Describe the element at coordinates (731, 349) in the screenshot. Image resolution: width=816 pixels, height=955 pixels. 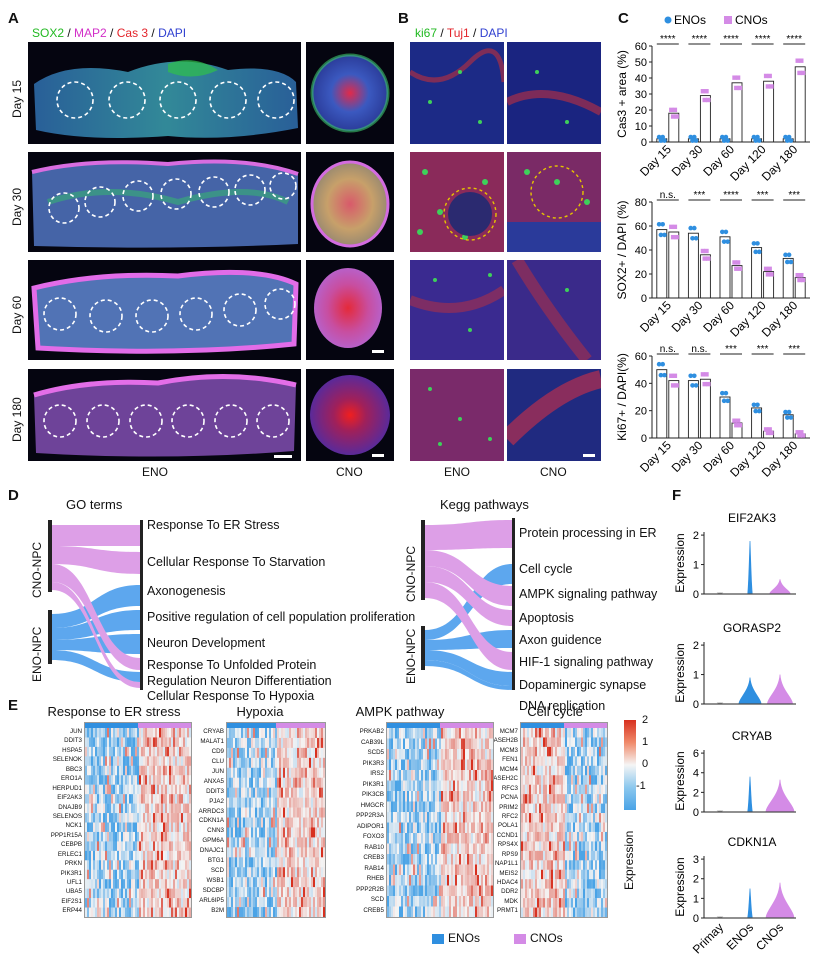
I see `sig-label: ***` at that location.